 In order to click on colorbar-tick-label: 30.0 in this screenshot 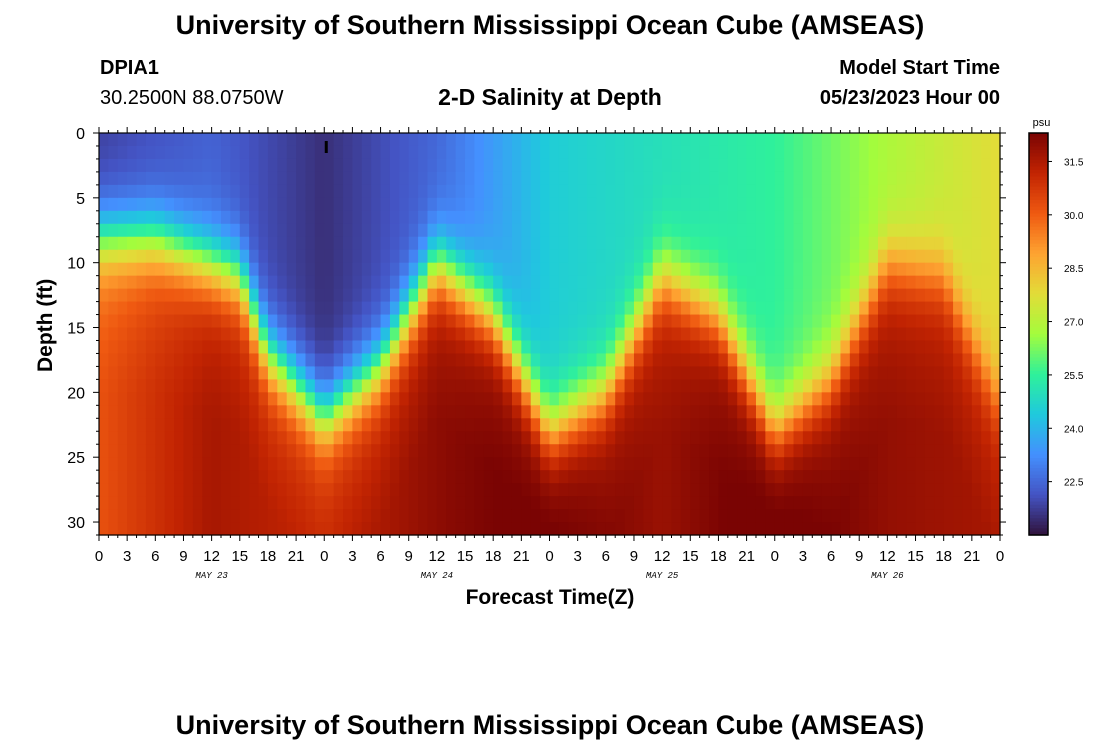, I will do `click(1074, 216)`.